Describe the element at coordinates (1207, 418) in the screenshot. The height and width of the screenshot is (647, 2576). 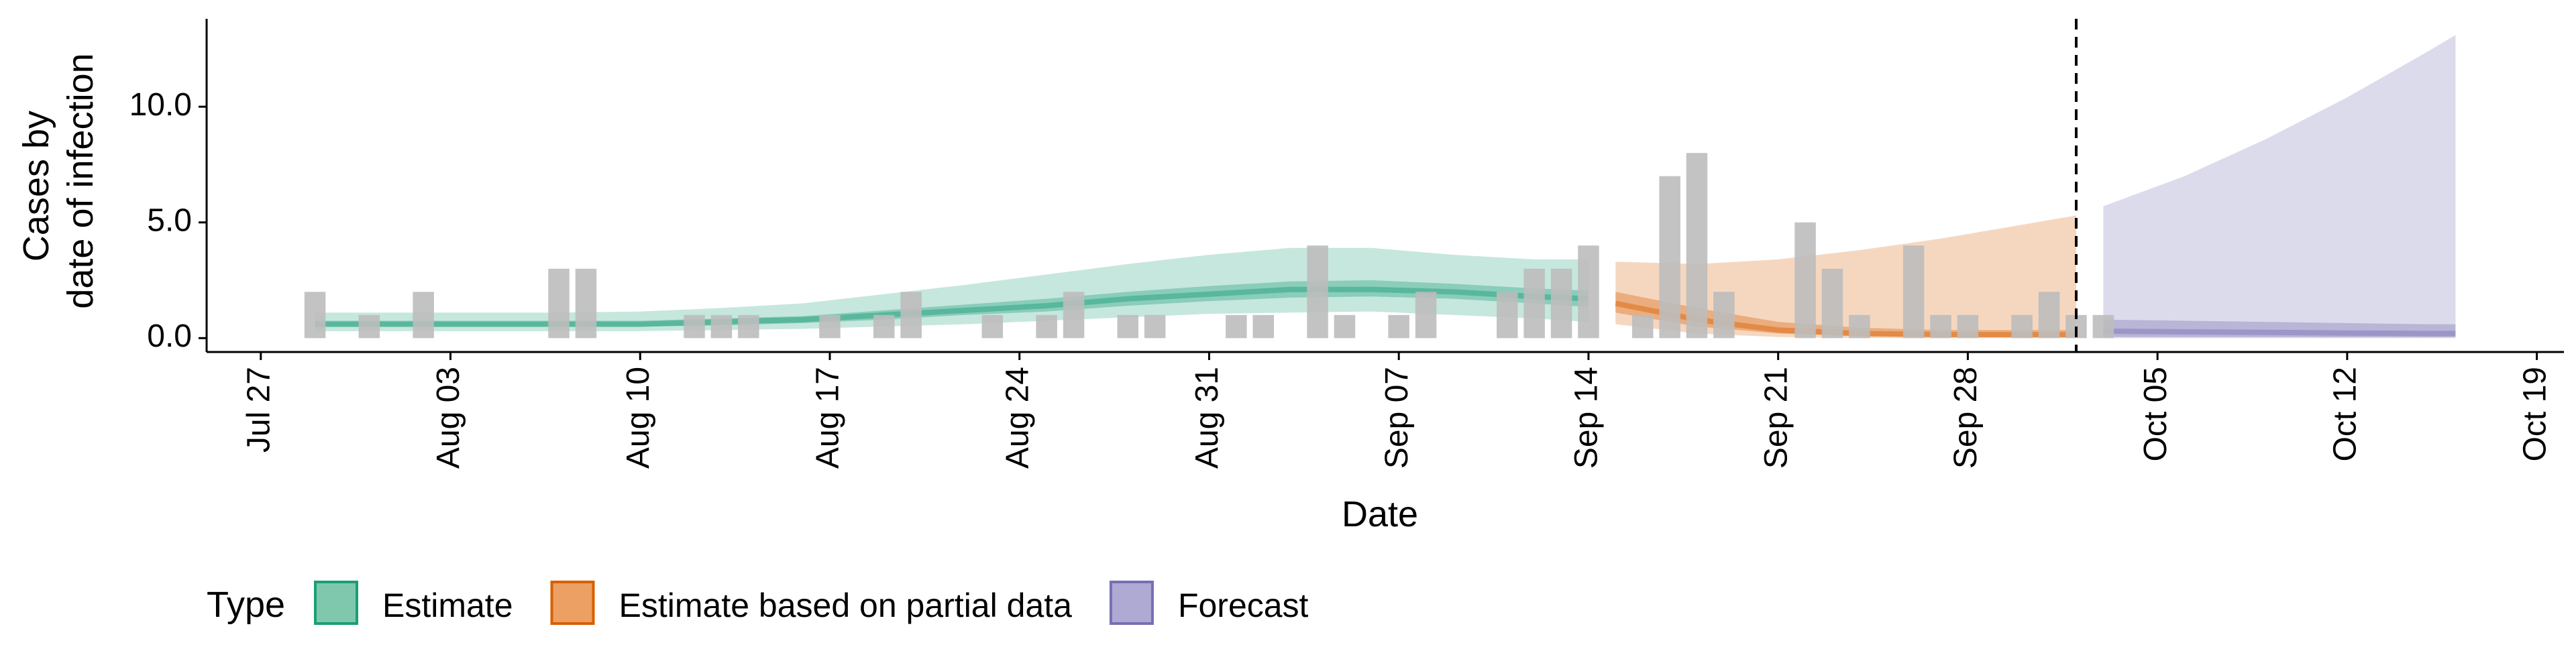
I see `x-tick-label: Aug 31` at that location.